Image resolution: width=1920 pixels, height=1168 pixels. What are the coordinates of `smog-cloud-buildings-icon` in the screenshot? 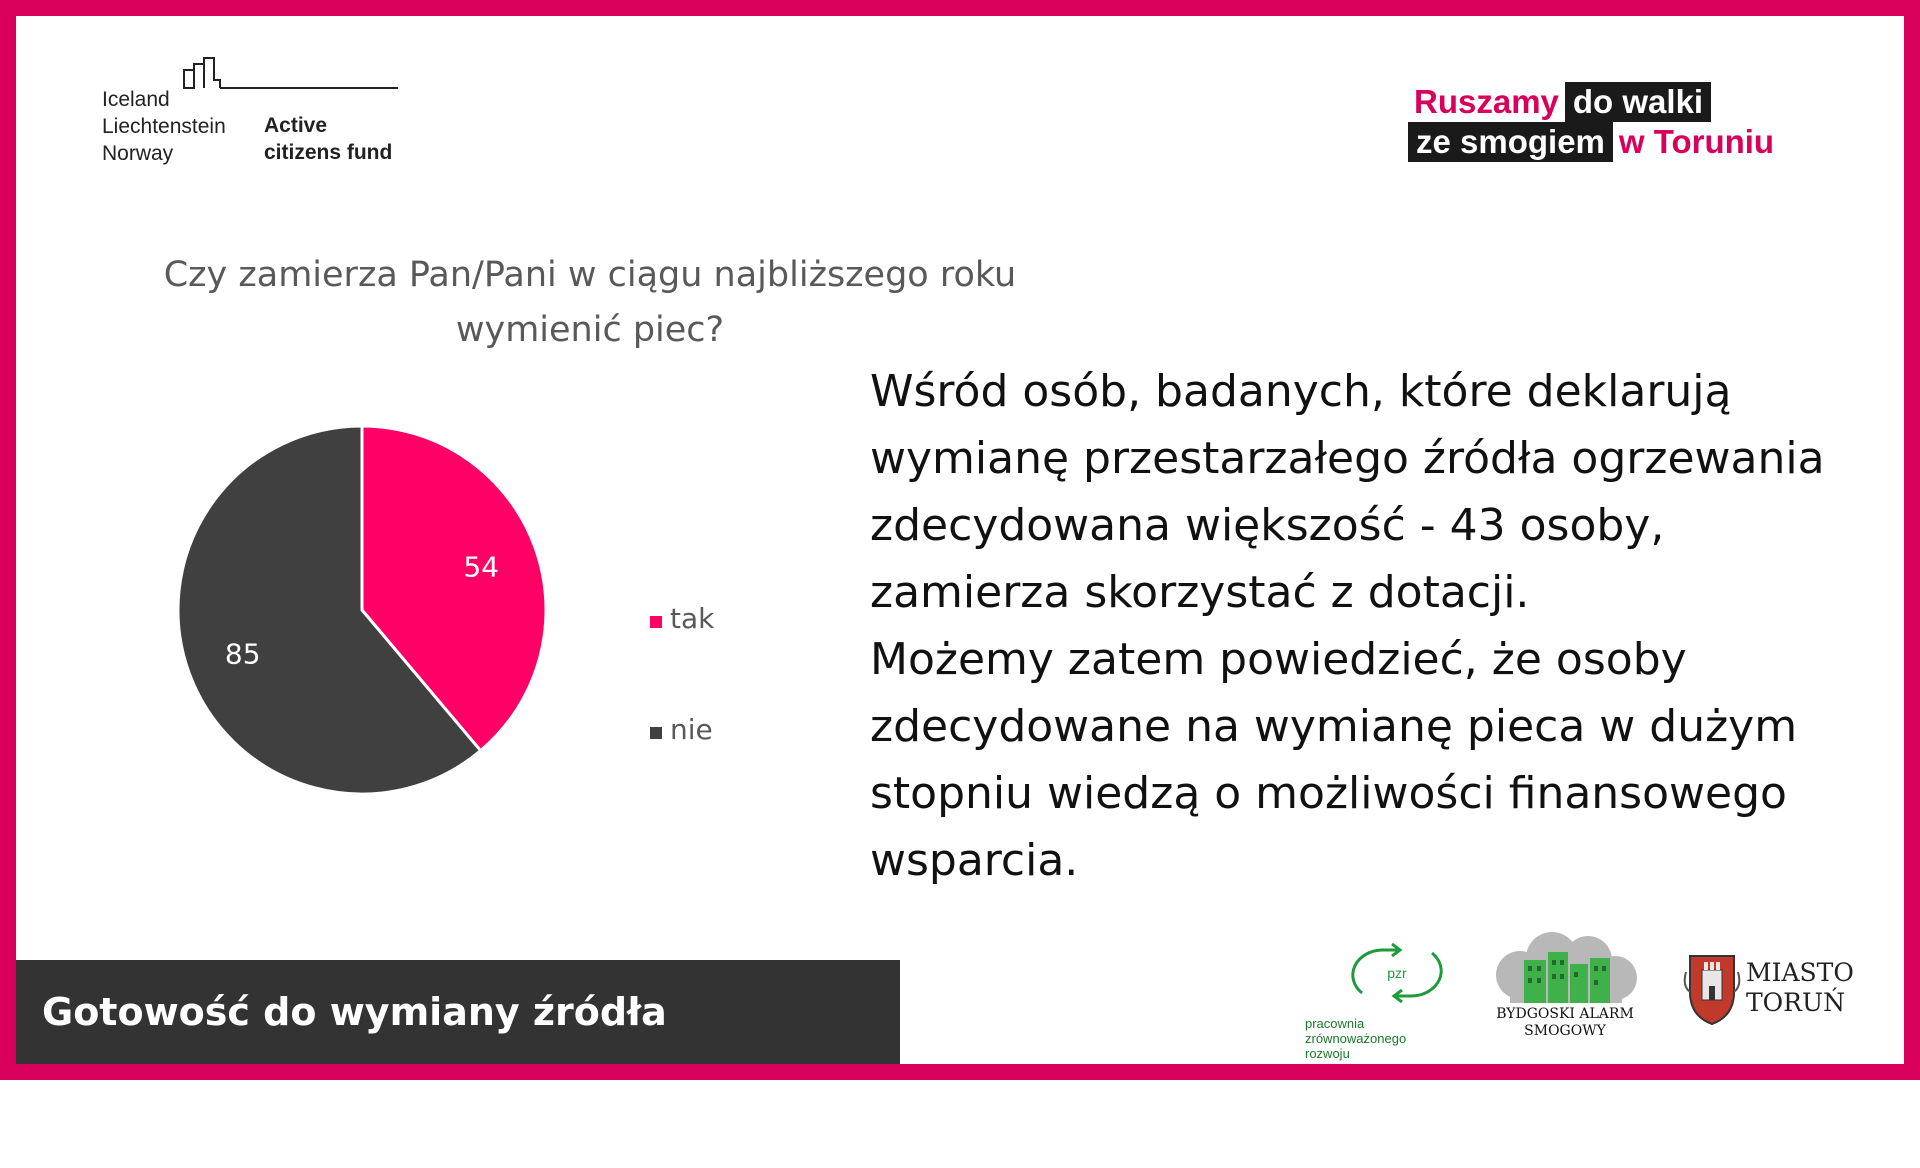 It's located at (1566, 967).